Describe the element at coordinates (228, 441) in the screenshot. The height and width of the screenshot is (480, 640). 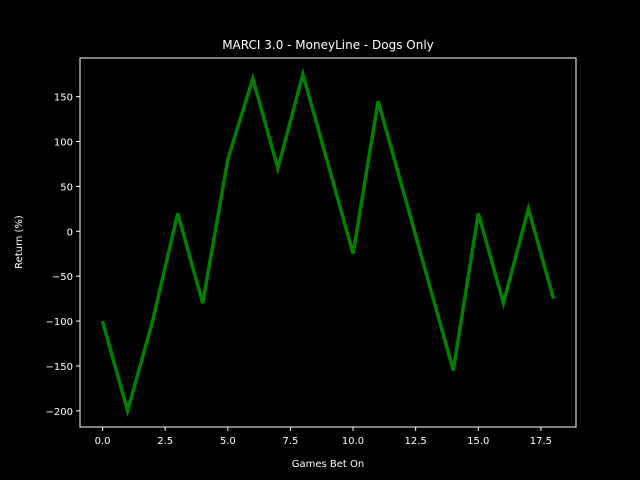
I see `x-tick-label: 5.0` at that location.